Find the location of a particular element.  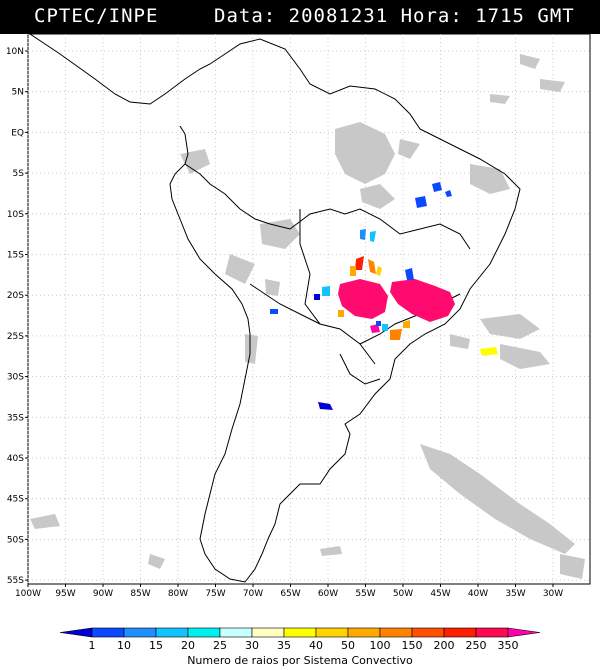

lon-label: 75W is located at coordinates (215, 594).